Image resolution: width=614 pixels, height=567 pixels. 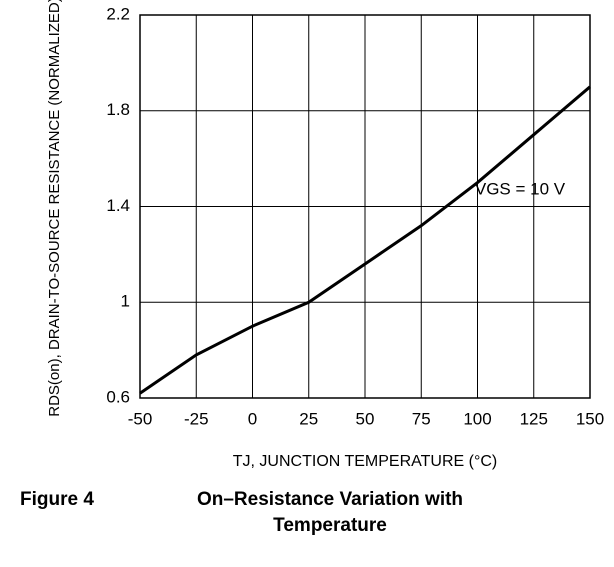 What do you see at coordinates (57, 499) in the screenshot?
I see `figure-label: Figure 4` at bounding box center [57, 499].